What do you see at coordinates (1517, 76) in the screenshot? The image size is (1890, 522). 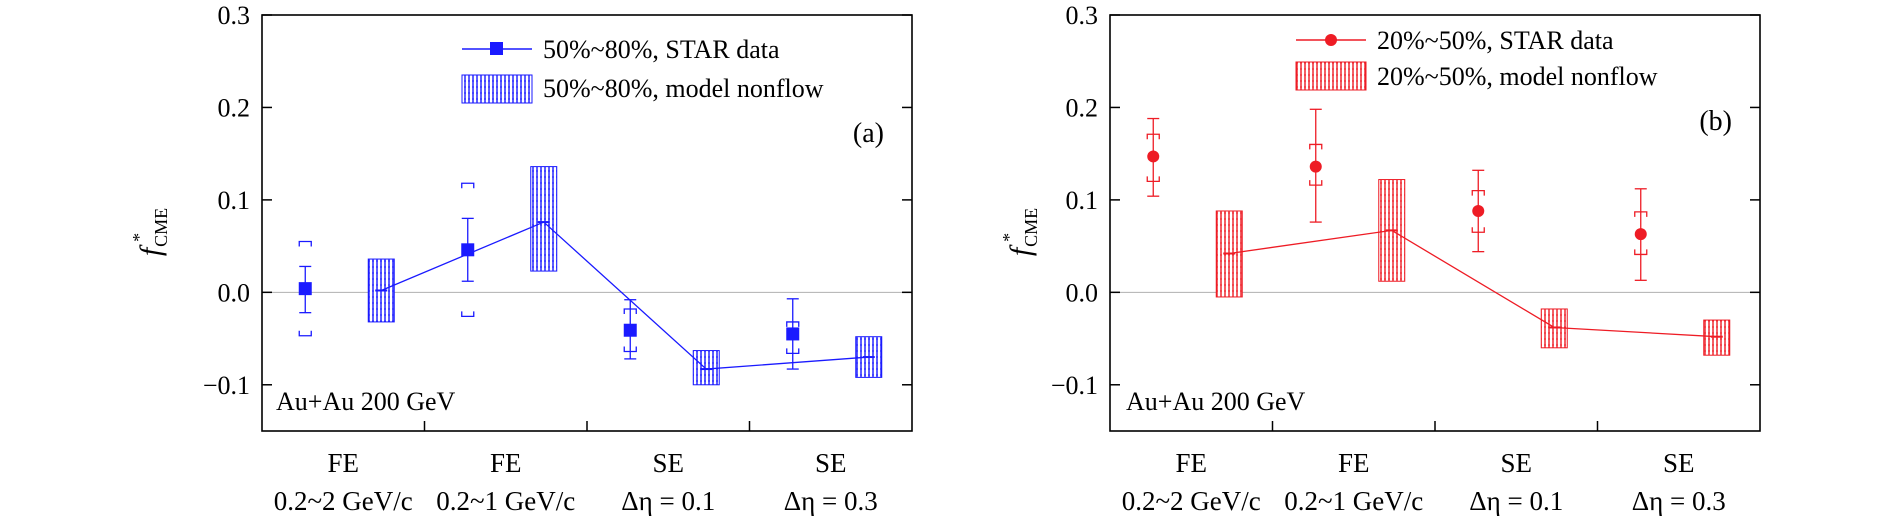 I see `legend-label-band: 20%~50%, model nonflow` at bounding box center [1517, 76].